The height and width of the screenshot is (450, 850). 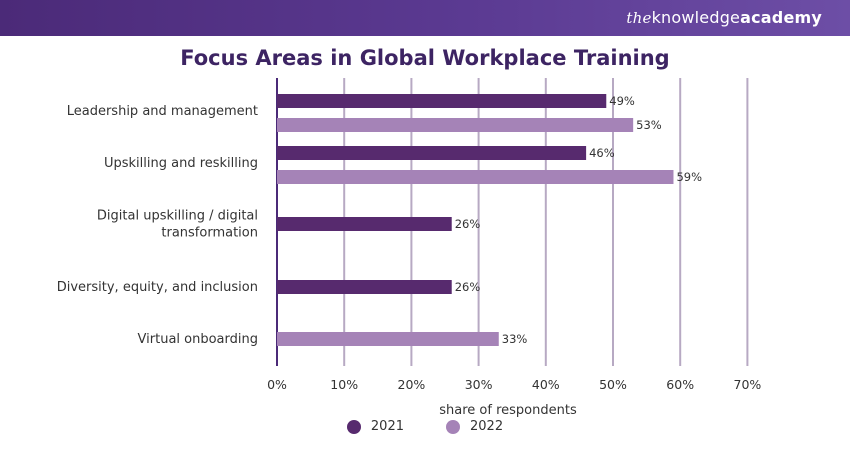 I want to click on data-label: 33%, so click(x=515, y=339).